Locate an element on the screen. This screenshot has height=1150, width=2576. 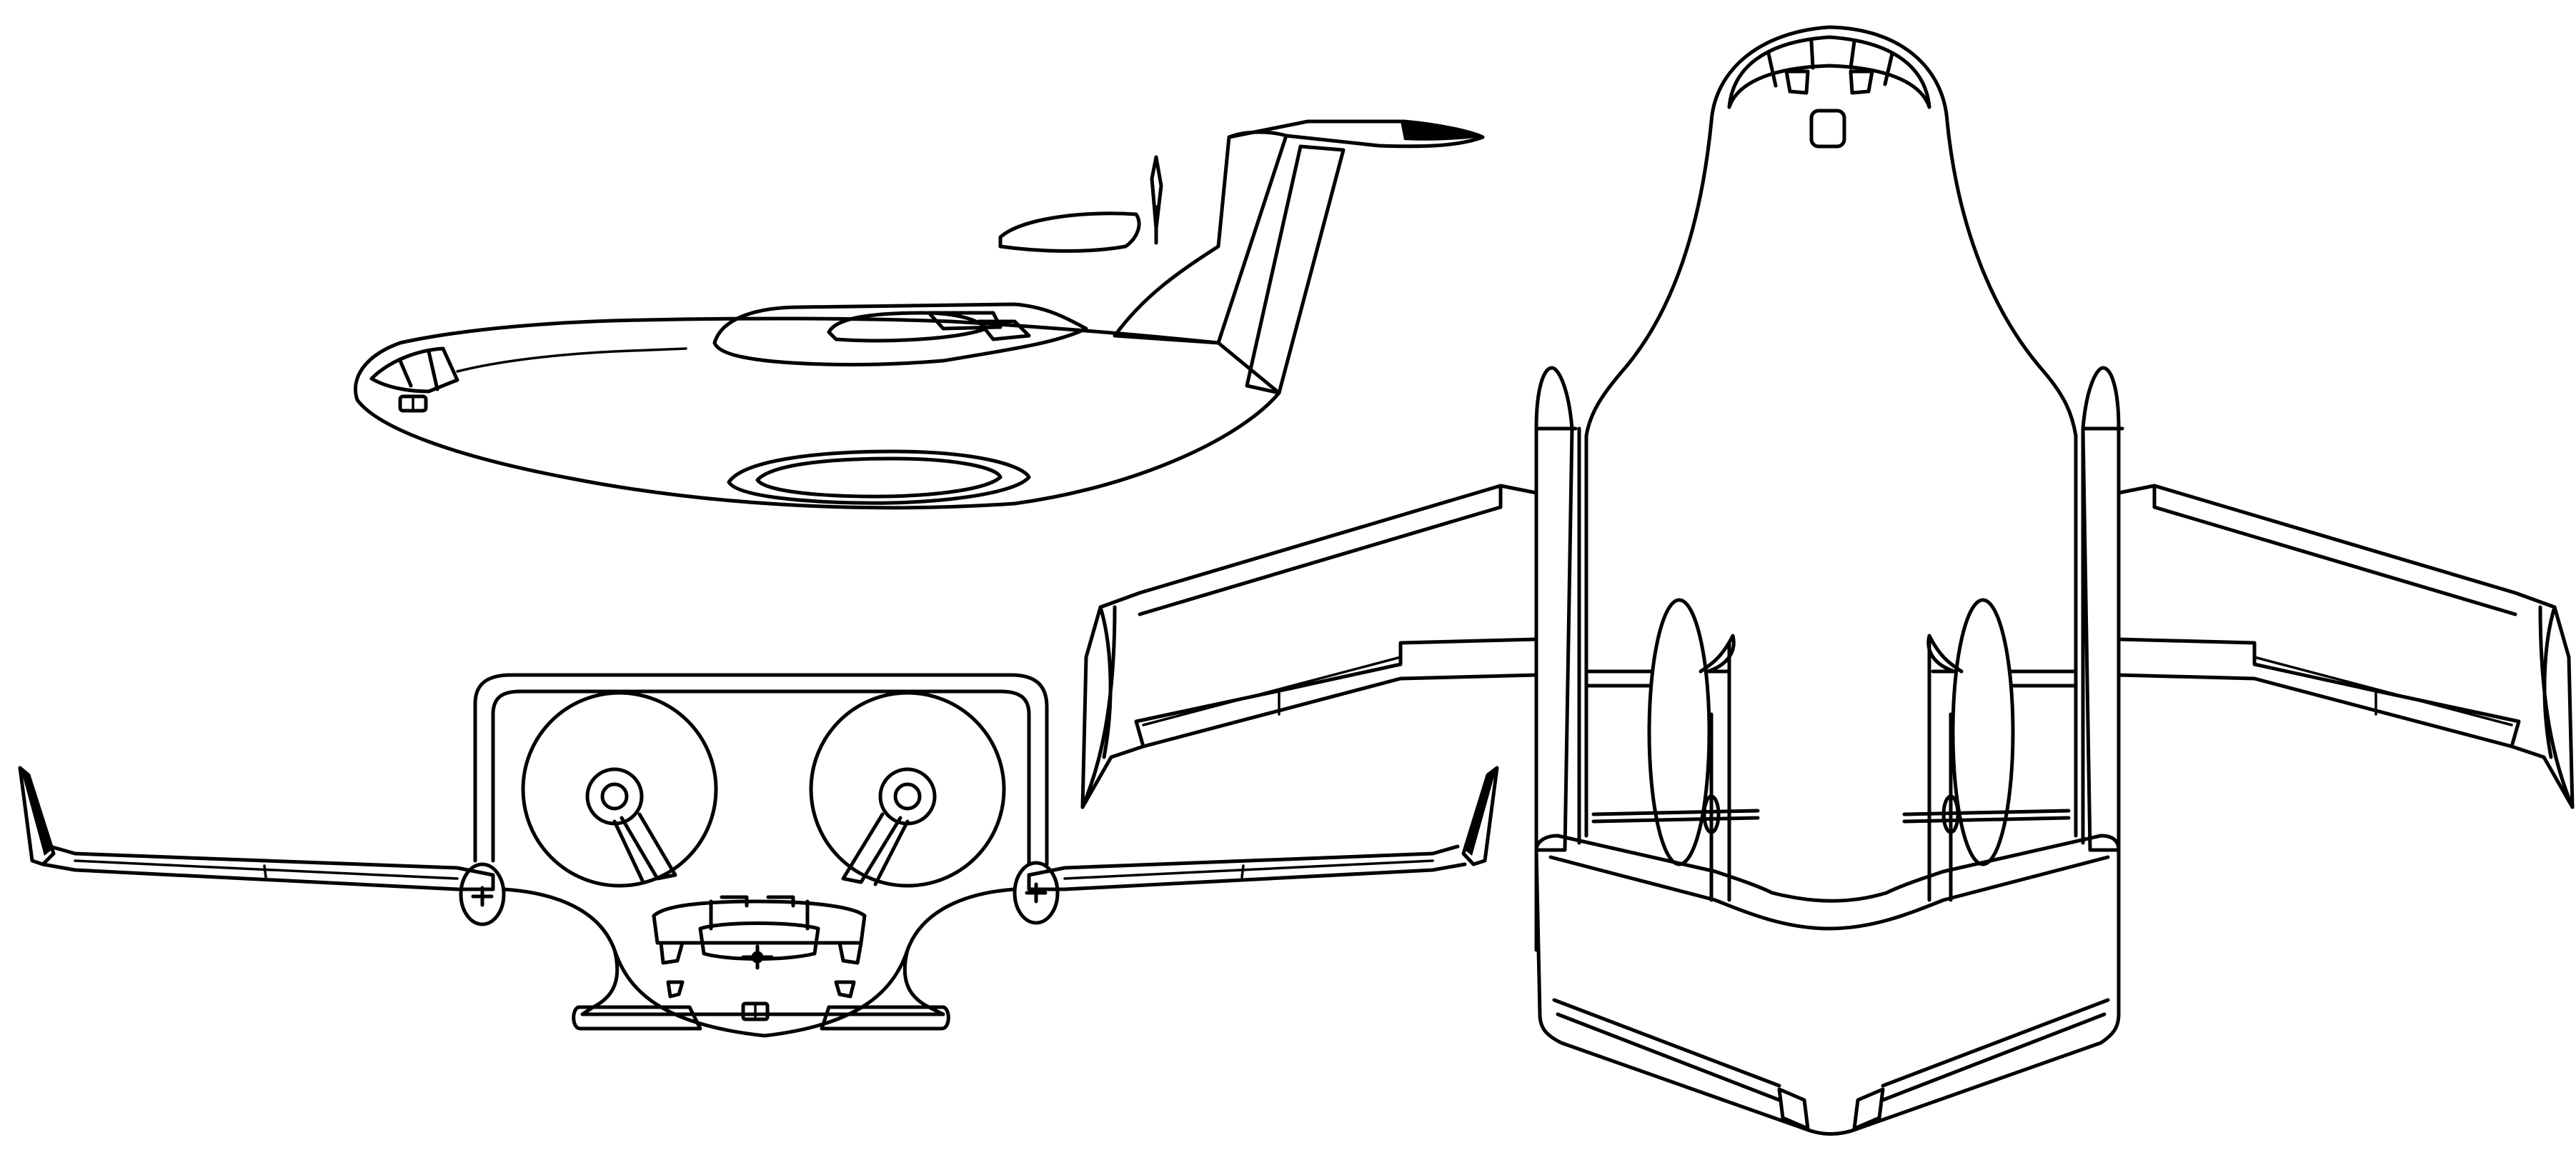
front-canopy-top-bar is located at coordinates (757, 901).